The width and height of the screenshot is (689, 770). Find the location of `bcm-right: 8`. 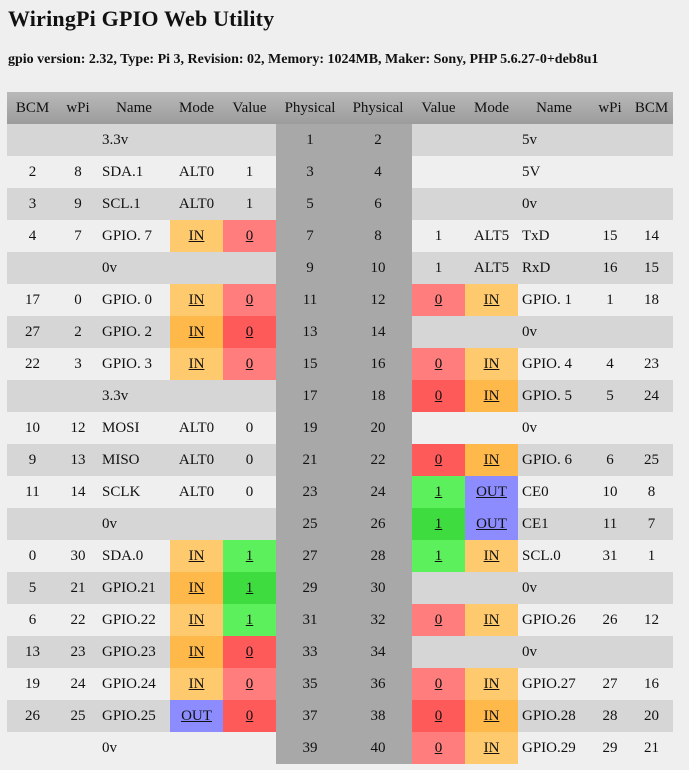

bcm-right: 8 is located at coordinates (651, 492).